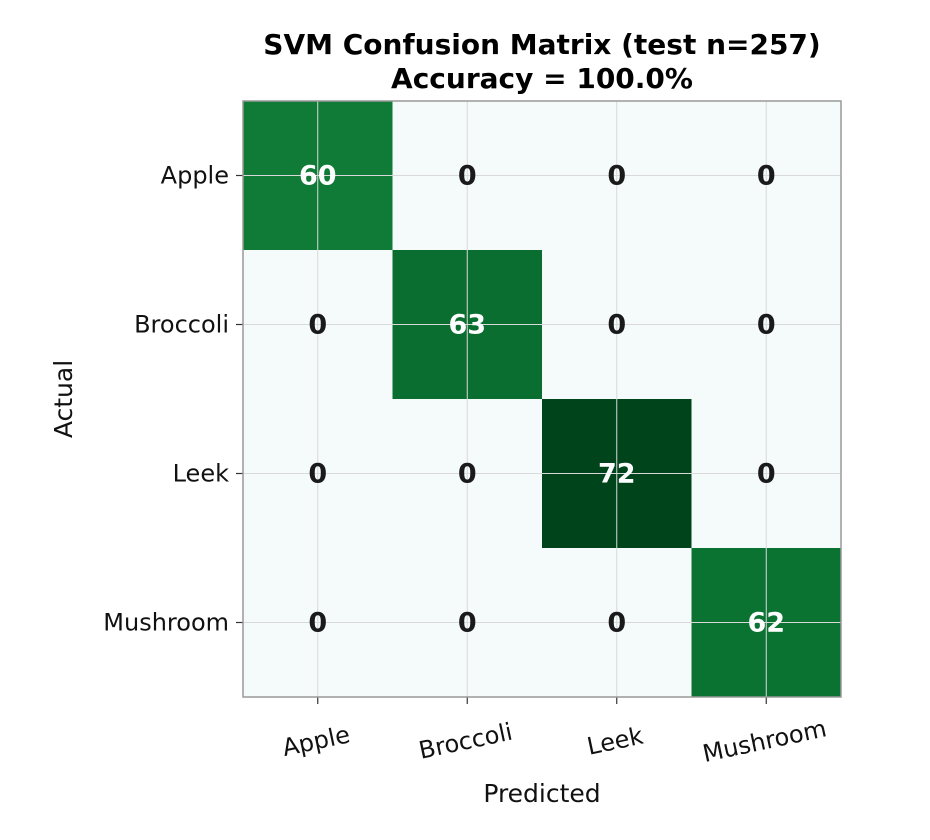 Image resolution: width=930 pixels, height=840 pixels. I want to click on cell-value-label: 62, so click(766, 623).